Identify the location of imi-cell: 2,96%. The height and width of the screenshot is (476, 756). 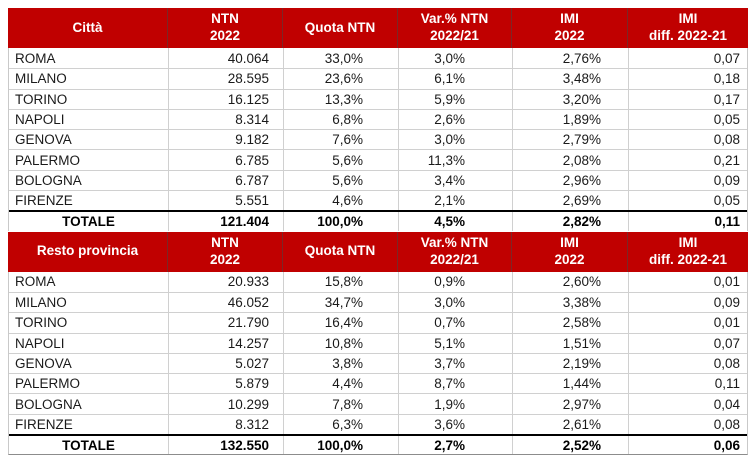
(571, 180).